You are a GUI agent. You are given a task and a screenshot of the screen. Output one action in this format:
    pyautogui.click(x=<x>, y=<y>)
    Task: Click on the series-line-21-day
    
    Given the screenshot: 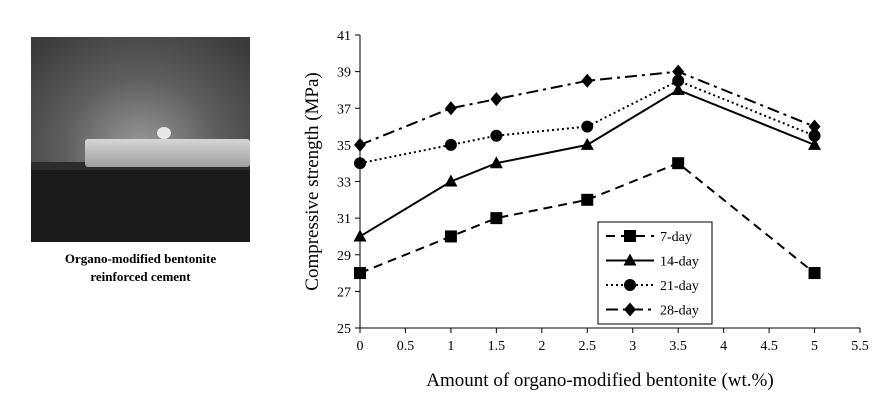 What is the action you would take?
    pyautogui.click(x=587, y=122)
    